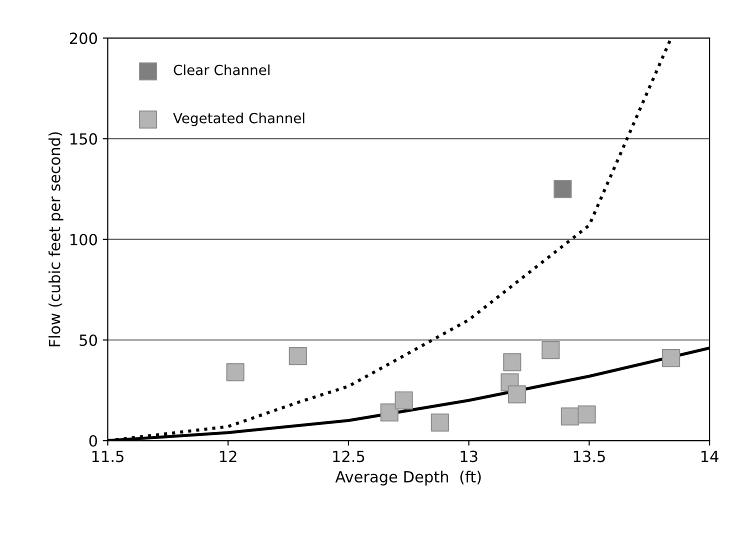 Image resolution: width=743 pixels, height=544 pixels. What do you see at coordinates (83, 38) in the screenshot?
I see `y-tick-label: 200` at bounding box center [83, 38].